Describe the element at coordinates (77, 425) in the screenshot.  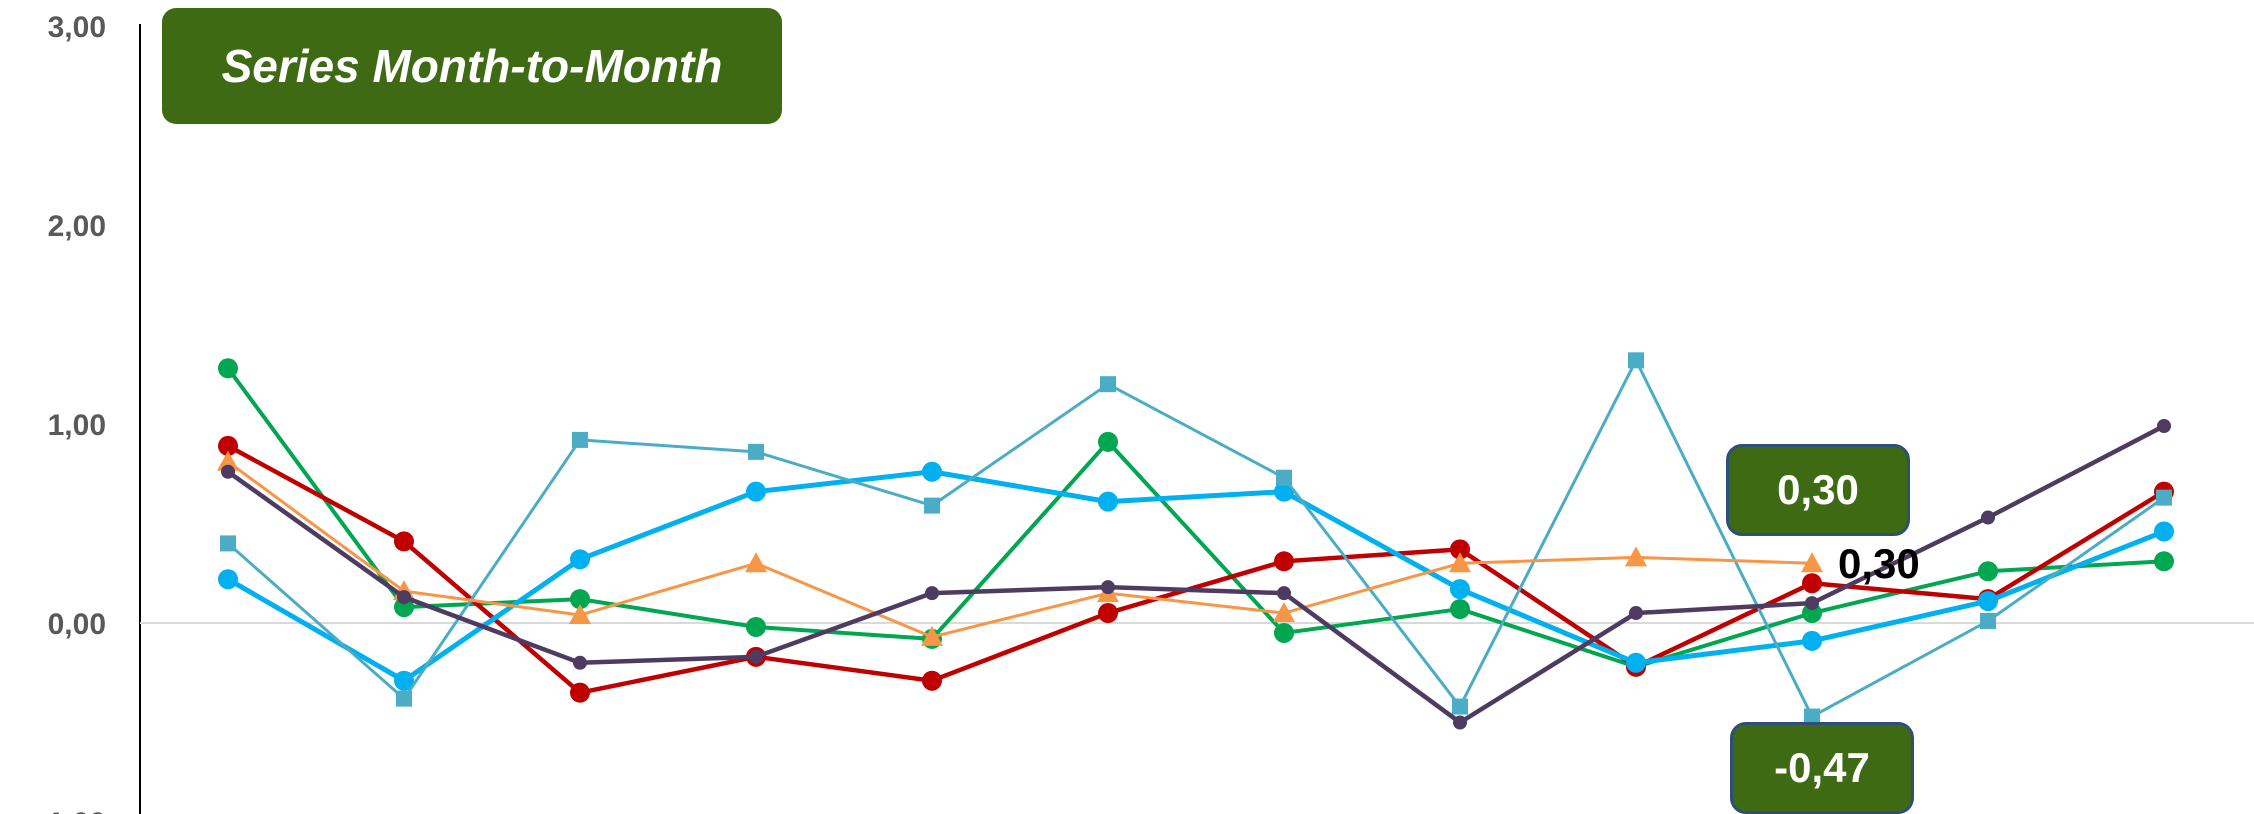
I see `y-tick-label: 1,00` at that location.